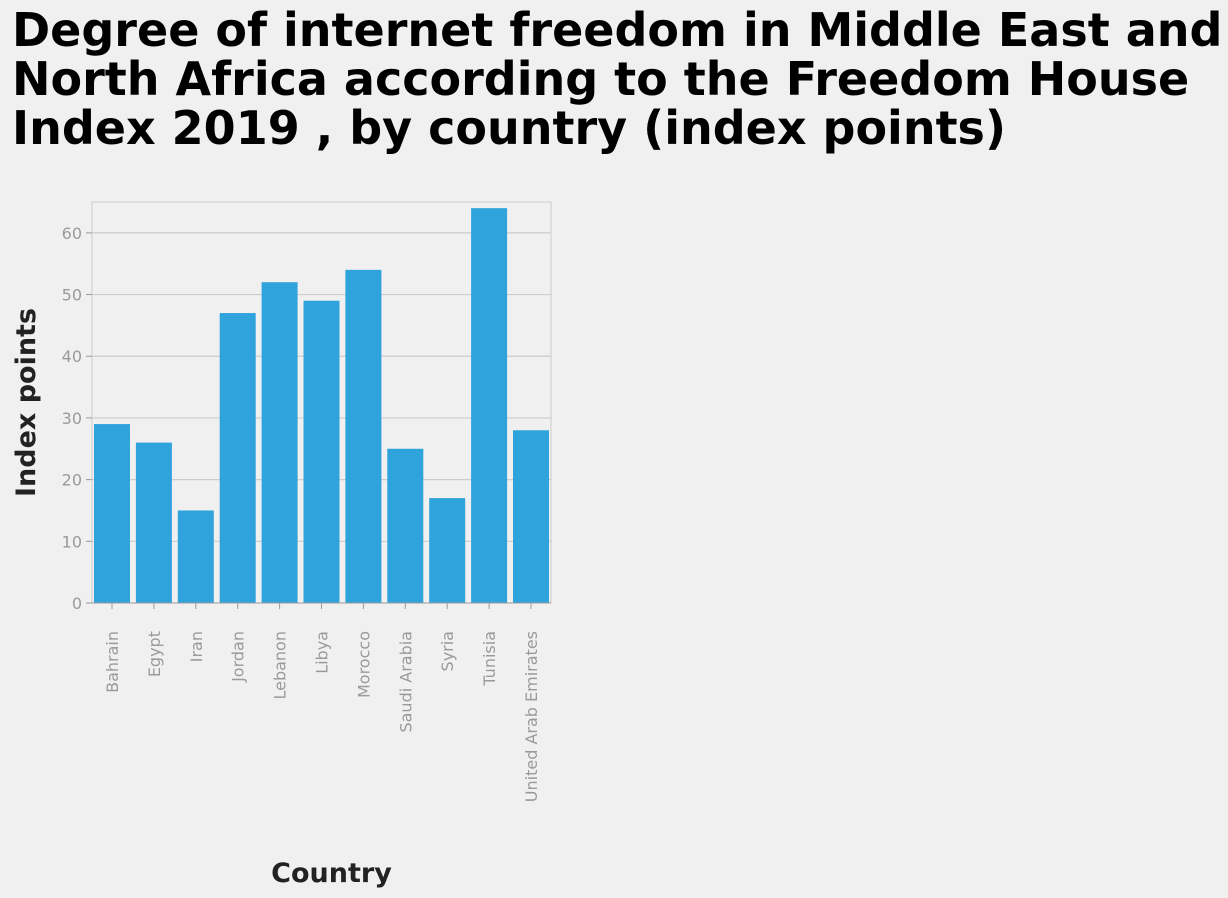  What do you see at coordinates (195, 556) in the screenshot?
I see `bar-iran` at bounding box center [195, 556].